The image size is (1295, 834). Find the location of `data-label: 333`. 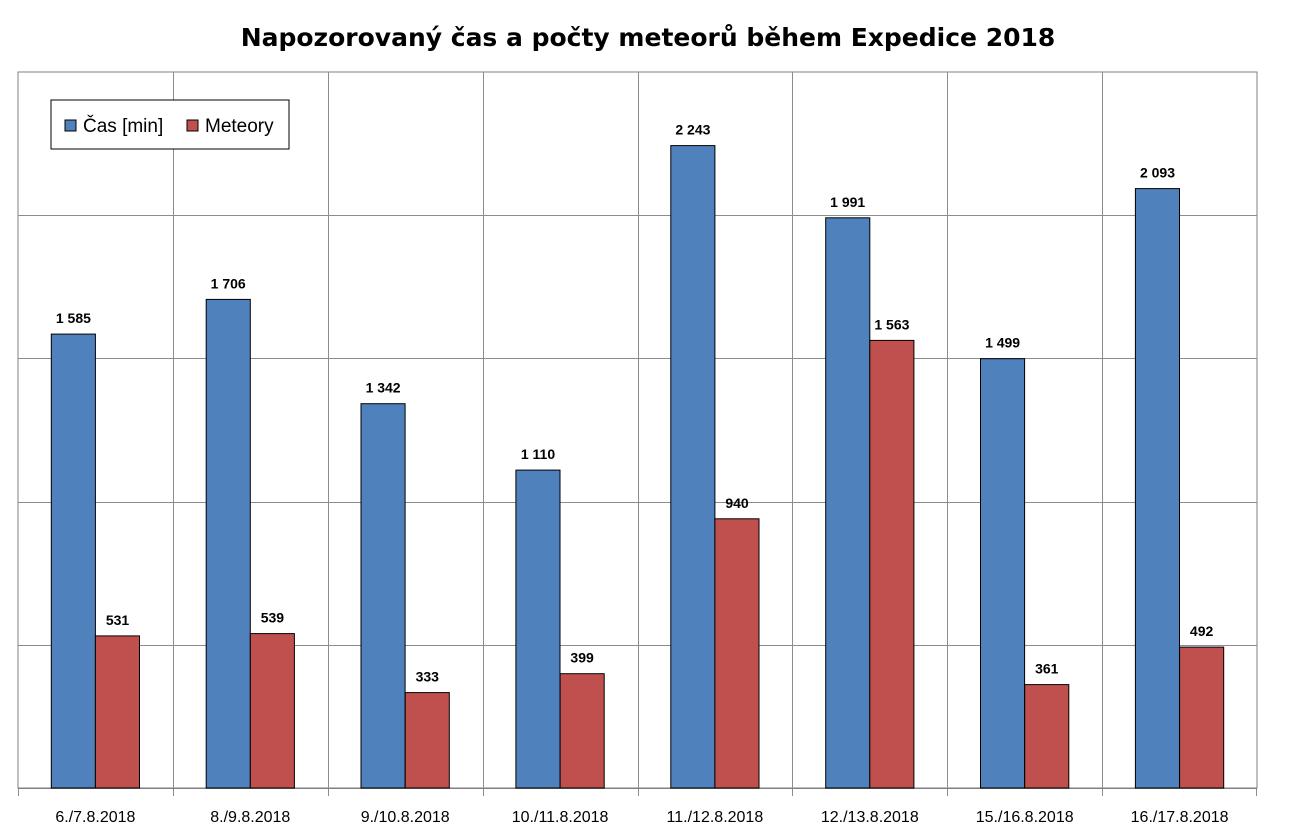

data-label: 333 is located at coordinates (428, 677).